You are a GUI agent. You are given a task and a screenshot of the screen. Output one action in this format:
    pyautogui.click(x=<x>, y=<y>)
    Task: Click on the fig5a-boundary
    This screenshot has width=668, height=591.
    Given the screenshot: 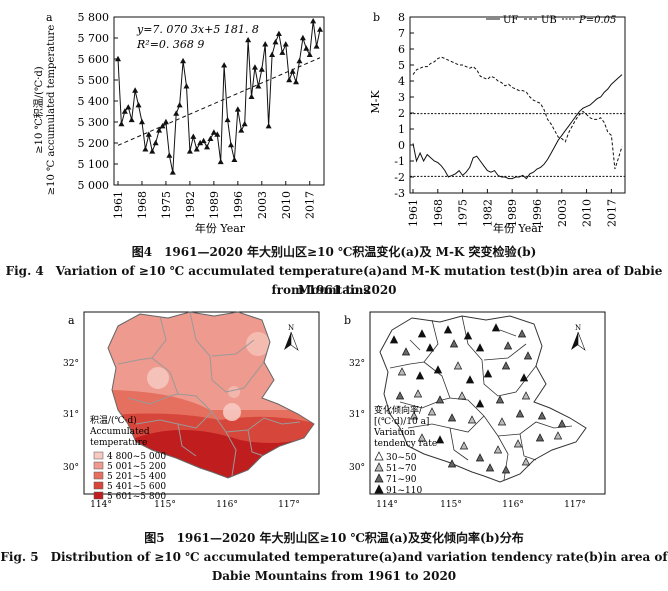 What is the action you would take?
    pyautogui.click(x=211, y=395)
    